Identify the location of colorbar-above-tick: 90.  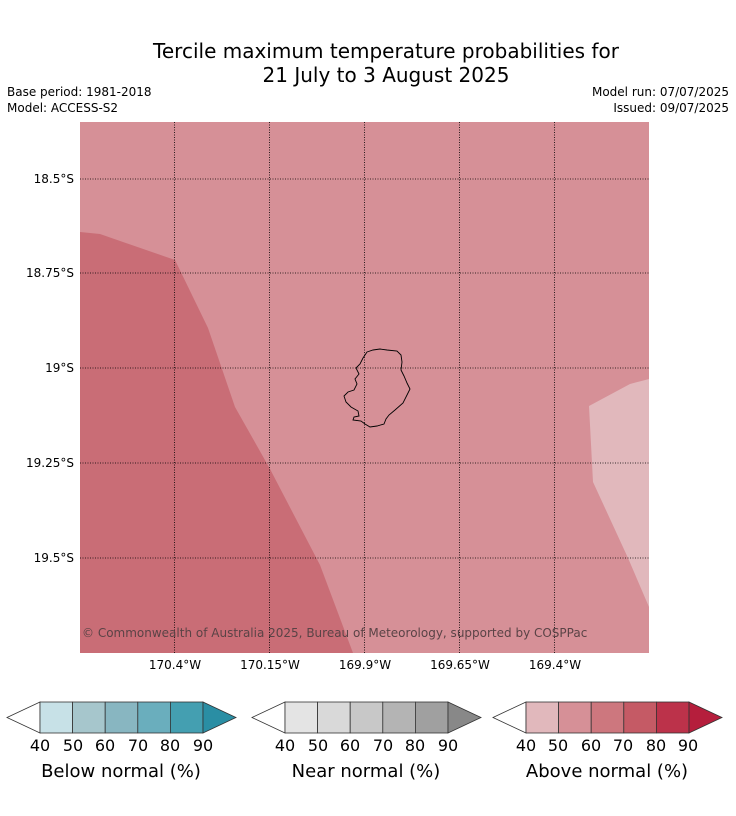
(688, 745).